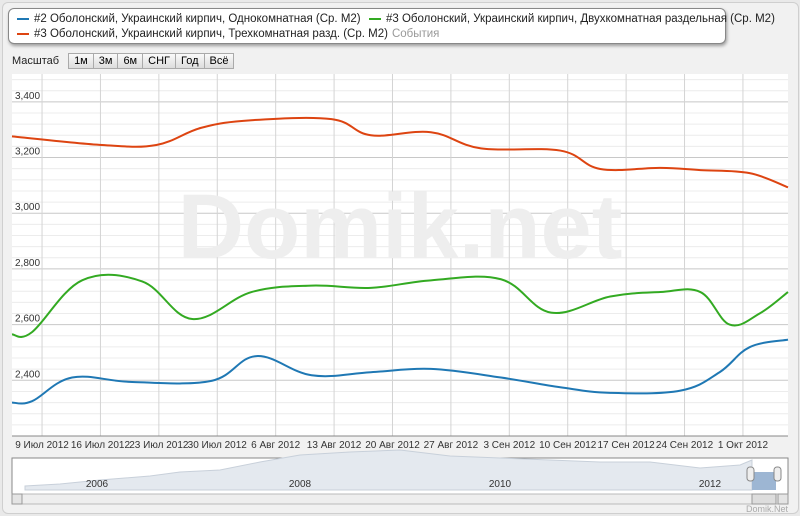 This screenshot has height=516, width=800. What do you see at coordinates (767, 509) in the screenshot?
I see `credit: Domik.Net` at bounding box center [767, 509].